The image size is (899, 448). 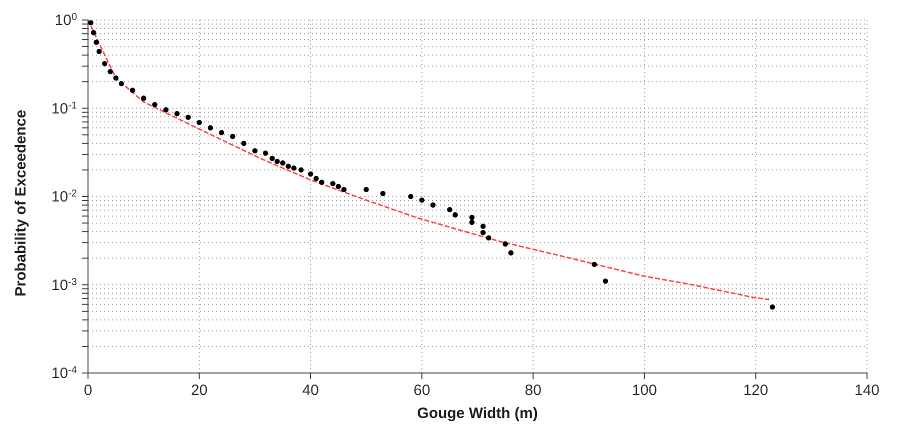 What do you see at coordinates (310, 390) in the screenshot?
I see `x-tick-label: 40` at bounding box center [310, 390].